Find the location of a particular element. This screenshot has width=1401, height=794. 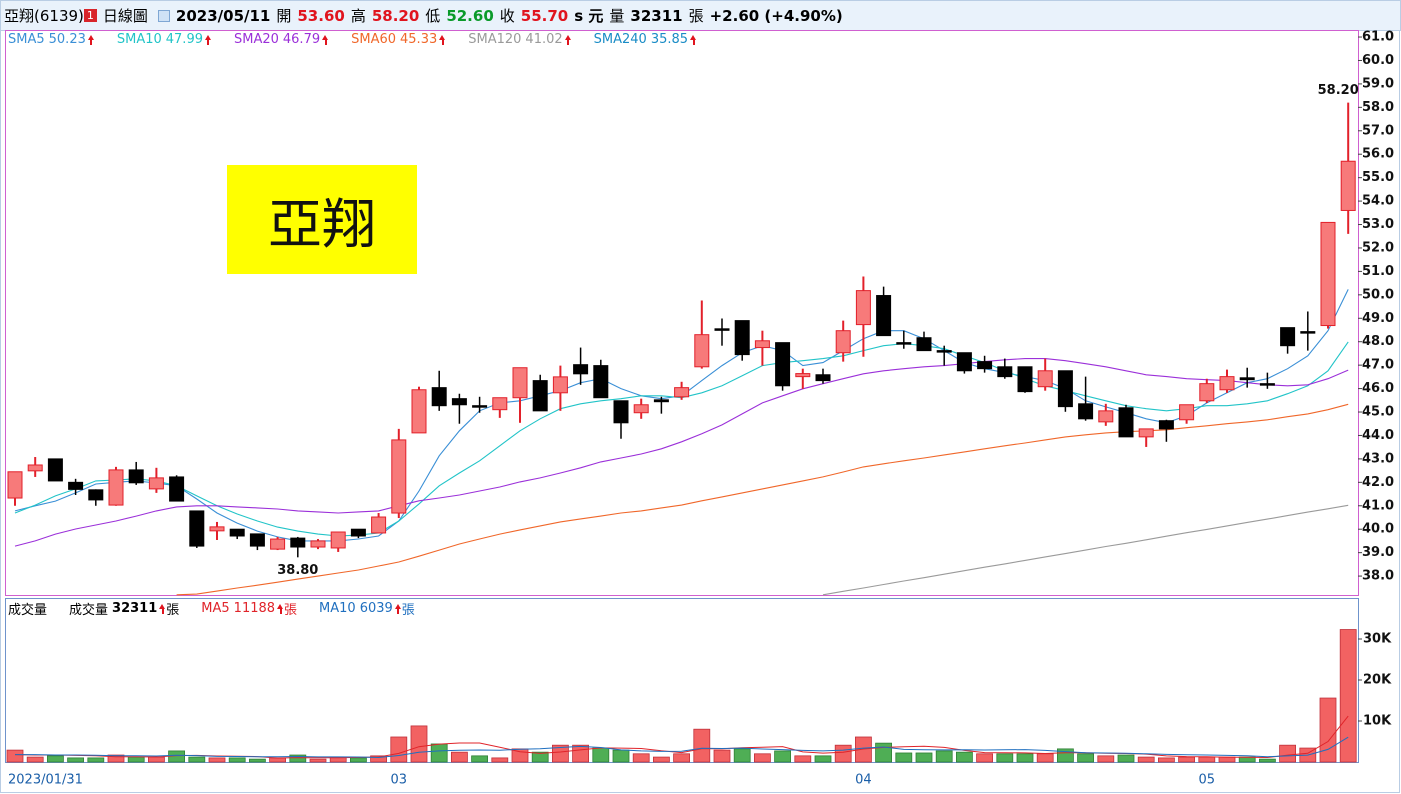

y-tick-label: 49.0 is located at coordinates (1378, 318).